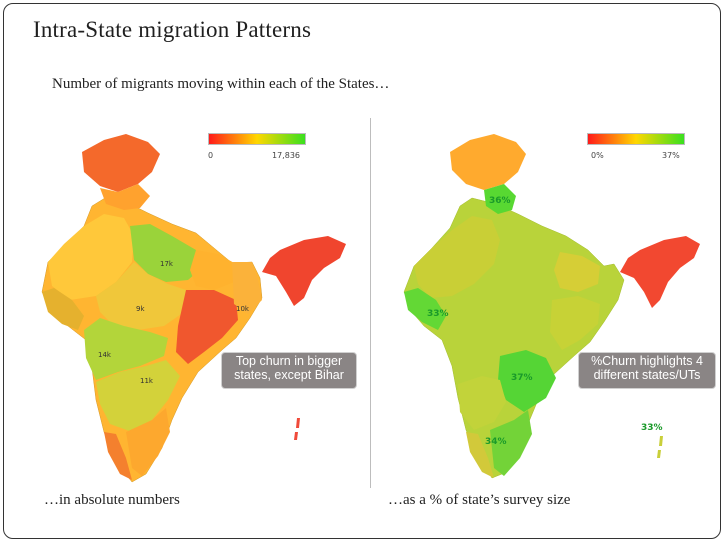 This screenshot has height=546, width=728. I want to click on label-wb: 10k, so click(242, 309).